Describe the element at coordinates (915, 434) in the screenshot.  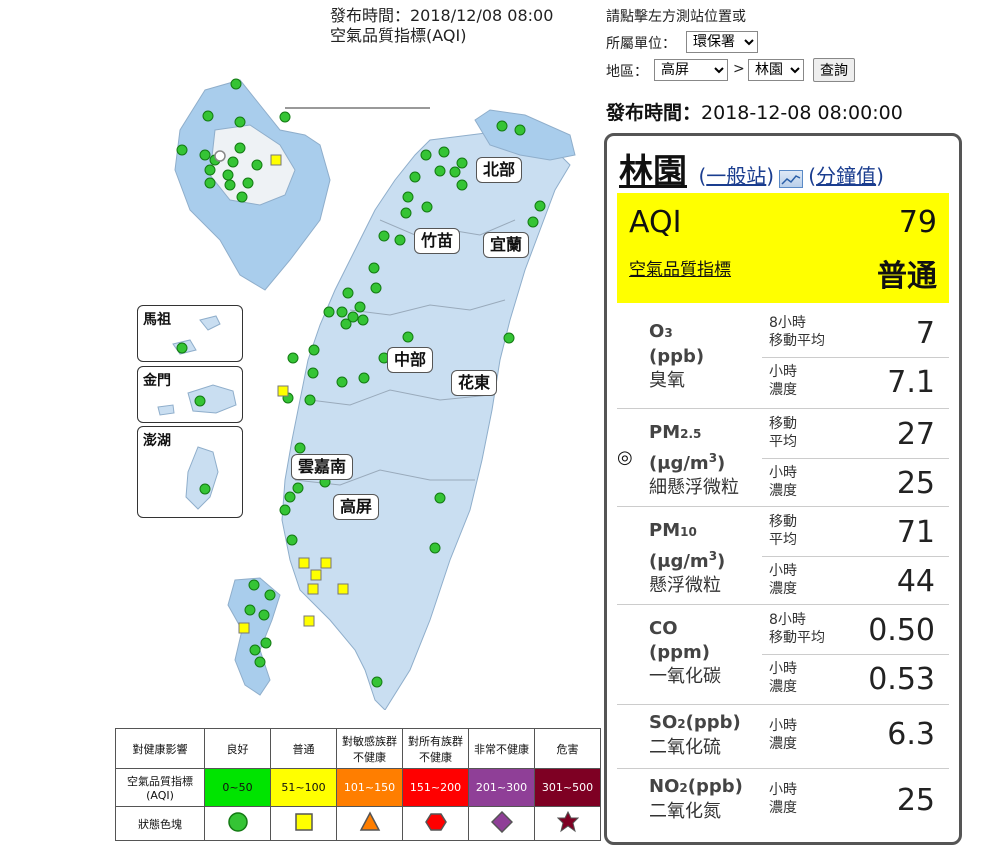
I see `pm25-value-1: 27` at that location.